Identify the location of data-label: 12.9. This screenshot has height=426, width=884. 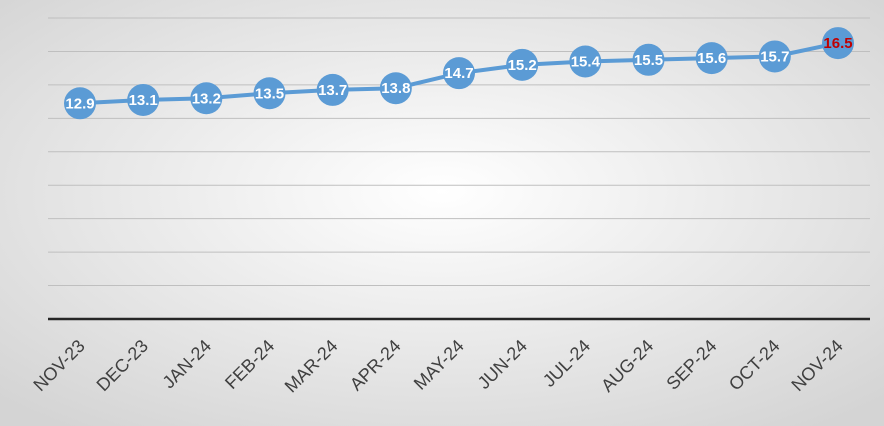
(79, 103).